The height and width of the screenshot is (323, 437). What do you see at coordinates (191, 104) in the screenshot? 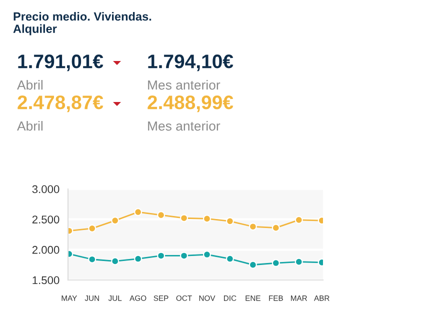
I see `text: 2.488,99€` at bounding box center [191, 104].